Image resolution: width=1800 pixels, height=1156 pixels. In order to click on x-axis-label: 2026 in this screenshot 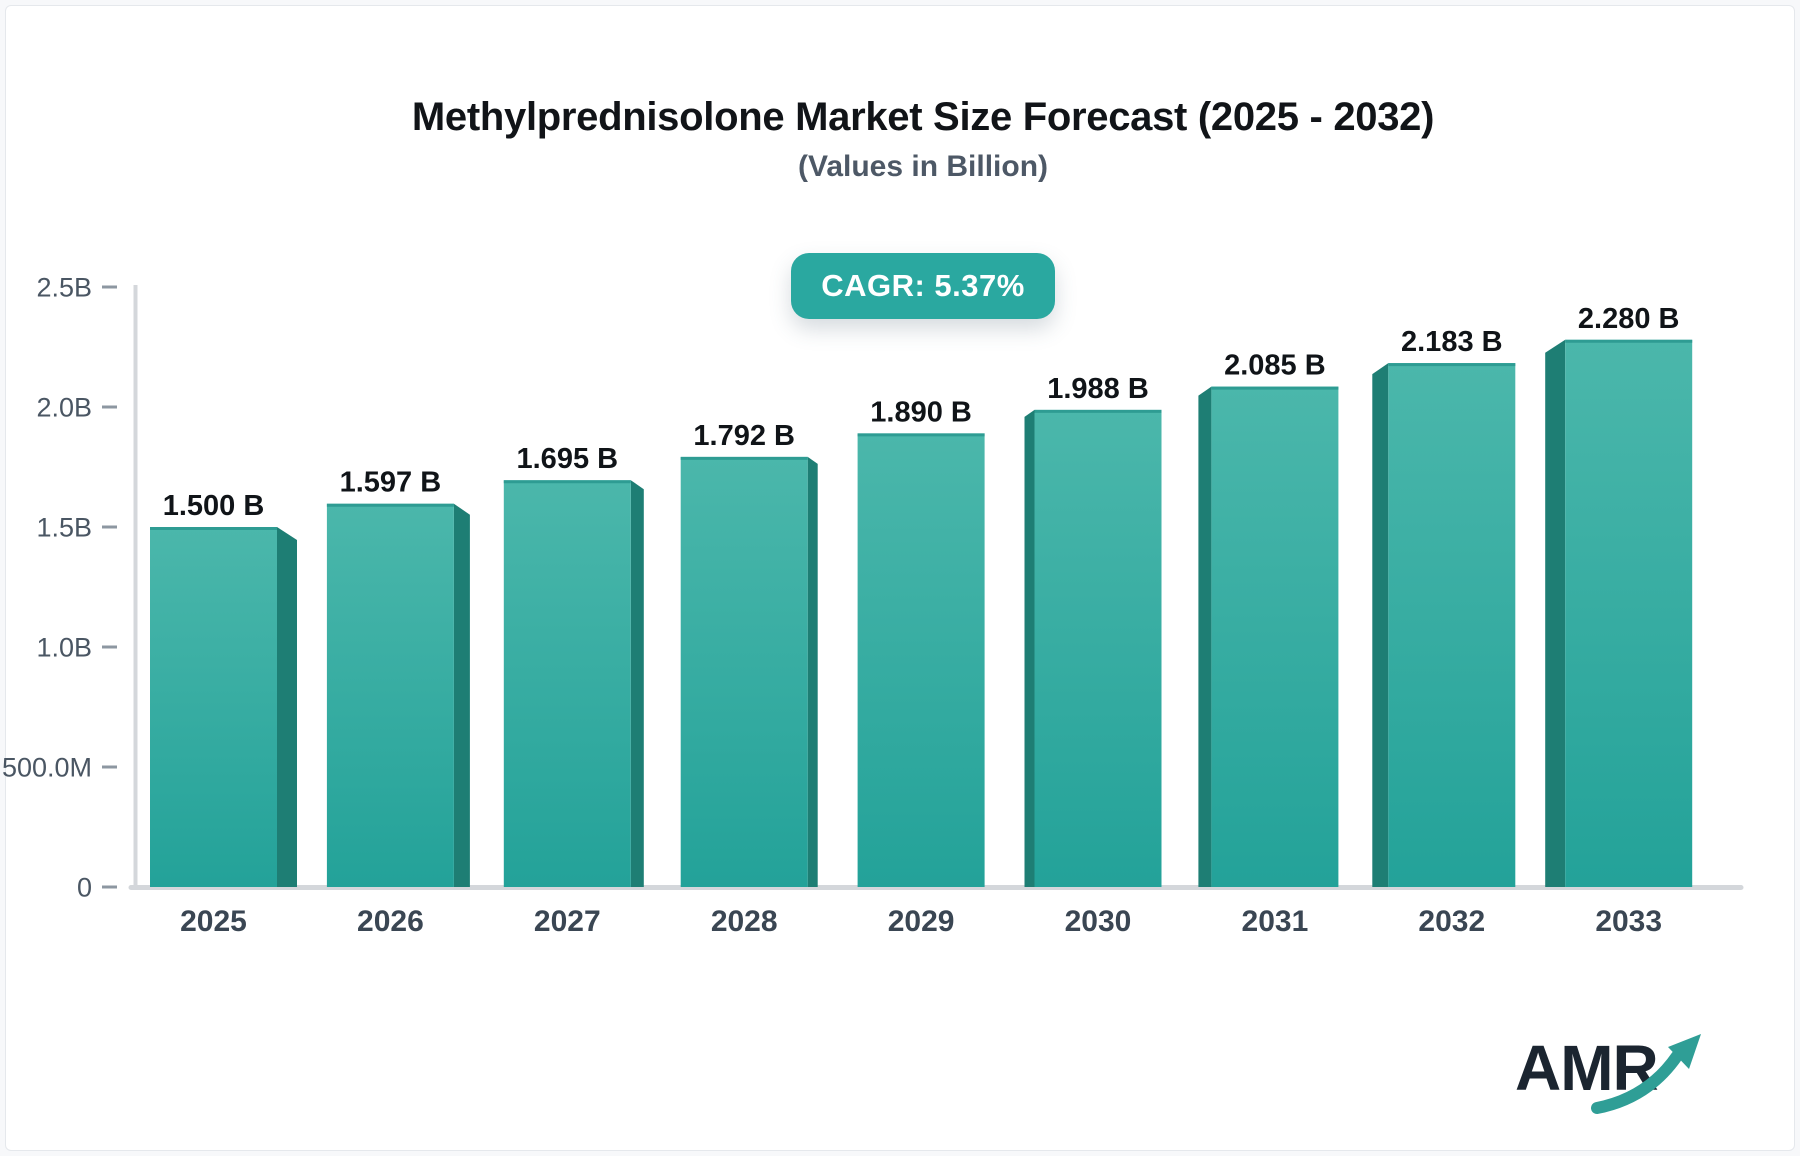, I will do `click(390, 921)`.